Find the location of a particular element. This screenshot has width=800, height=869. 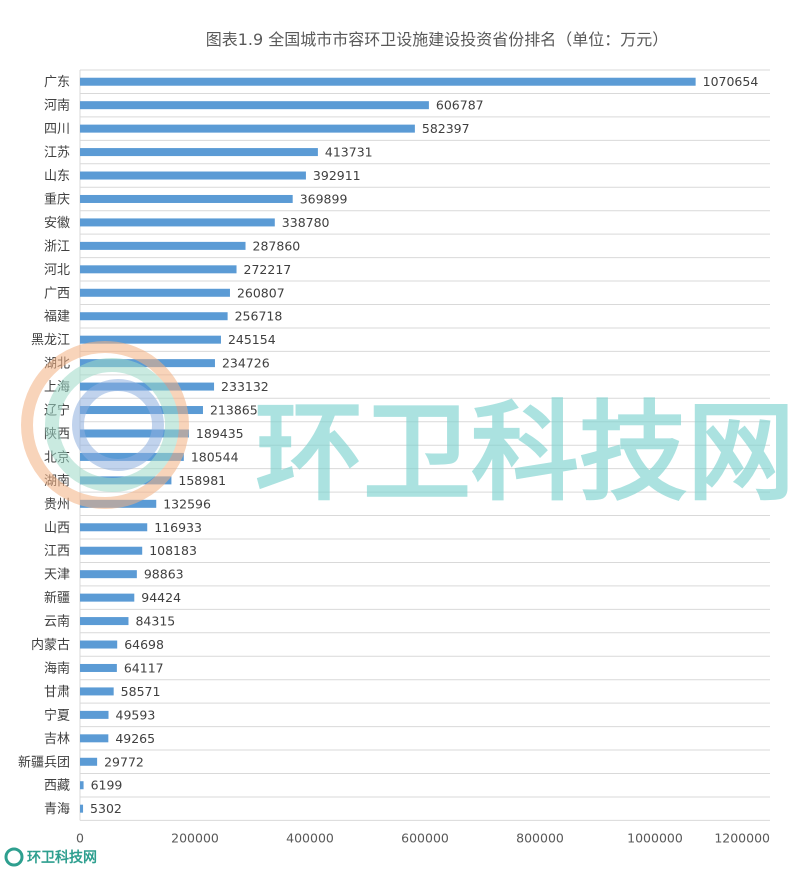

data-label: 338780 is located at coordinates (306, 222).